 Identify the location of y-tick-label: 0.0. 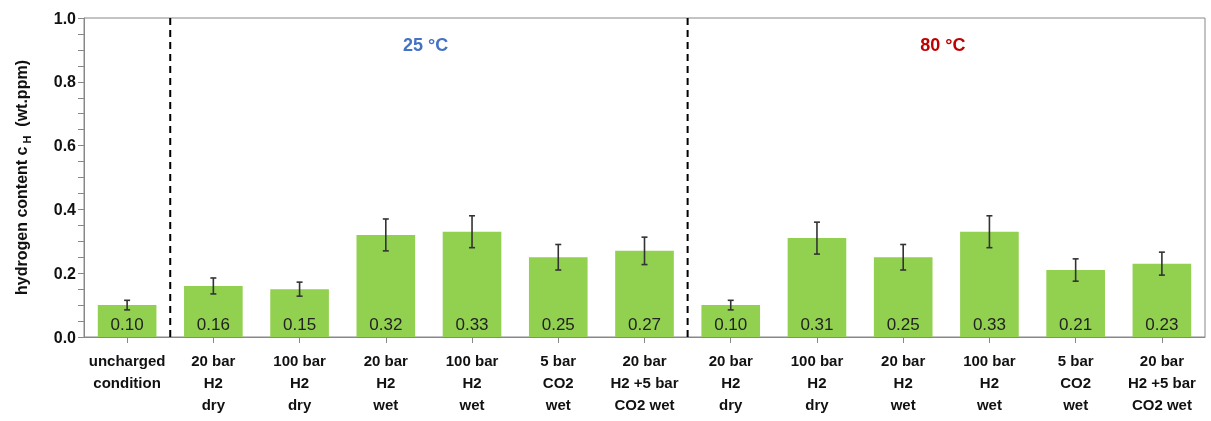
(65, 337).